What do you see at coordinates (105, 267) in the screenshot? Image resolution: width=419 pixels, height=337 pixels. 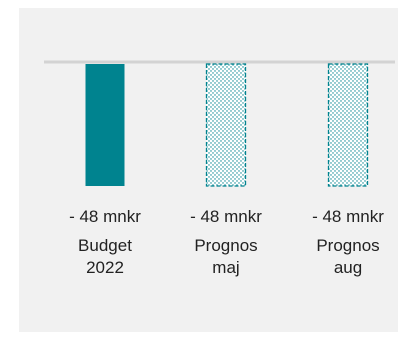 I see `category-label: 2022` at bounding box center [105, 267].